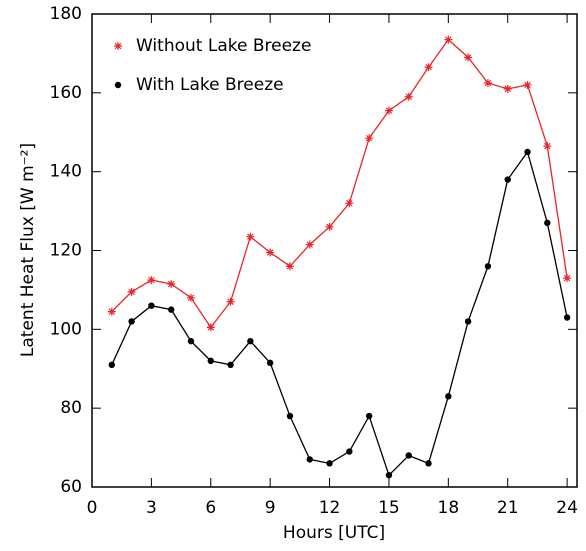 The height and width of the screenshot is (551, 586). What do you see at coordinates (92, 508) in the screenshot?
I see `x-tick-label: 0` at bounding box center [92, 508].